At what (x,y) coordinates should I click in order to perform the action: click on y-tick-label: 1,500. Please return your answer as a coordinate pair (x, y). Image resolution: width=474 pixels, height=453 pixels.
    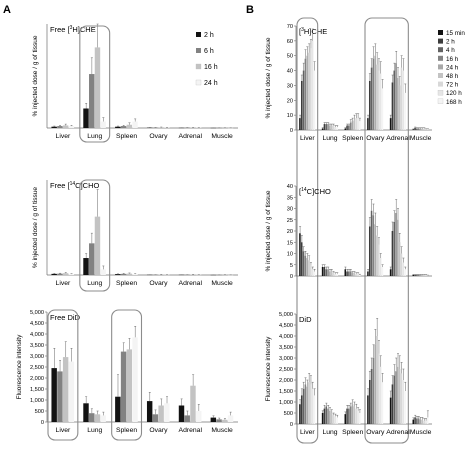
    Looking at the image, I should click on (37, 390).